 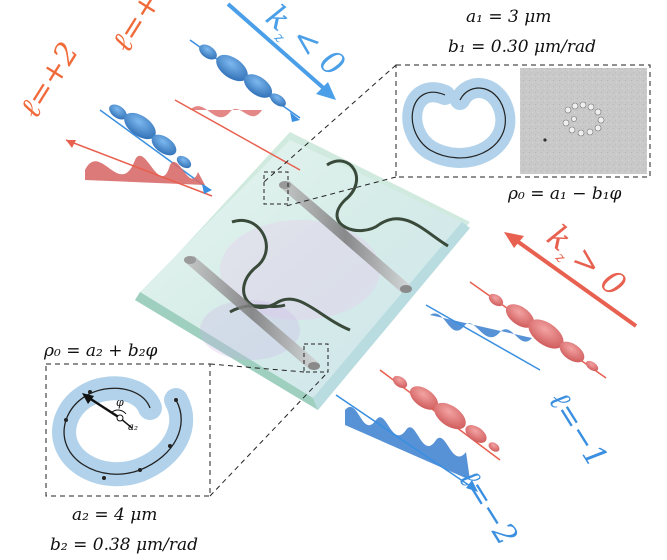 I want to click on bottom-b-equation: b₂ = 0.38 μm/rad, so click(x=124, y=545).